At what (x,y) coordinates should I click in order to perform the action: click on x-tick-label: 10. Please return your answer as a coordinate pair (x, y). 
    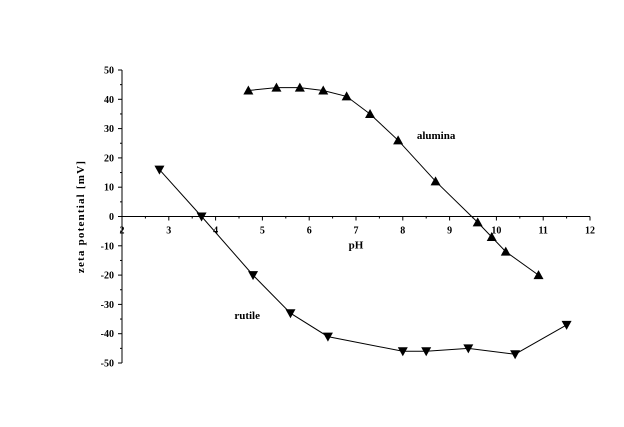
    Looking at the image, I should click on (496, 231).